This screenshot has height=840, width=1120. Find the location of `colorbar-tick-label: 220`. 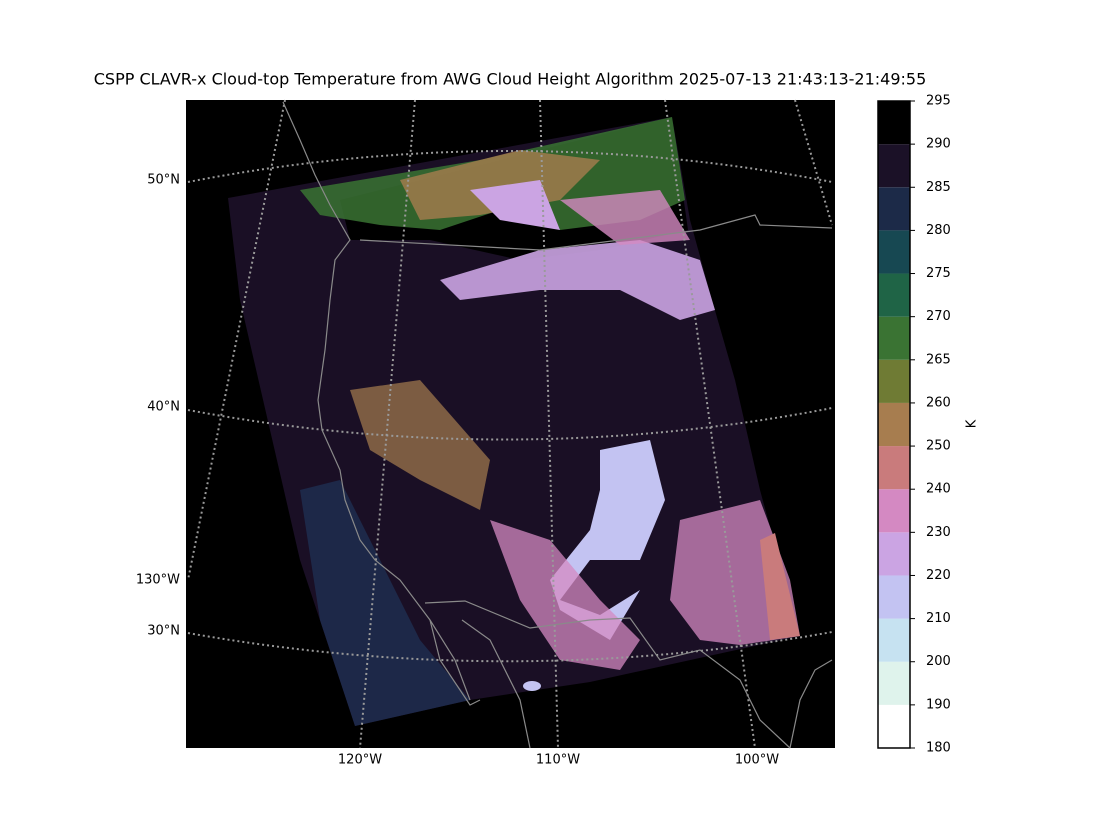

colorbar-tick-label: 220 is located at coordinates (938, 575).